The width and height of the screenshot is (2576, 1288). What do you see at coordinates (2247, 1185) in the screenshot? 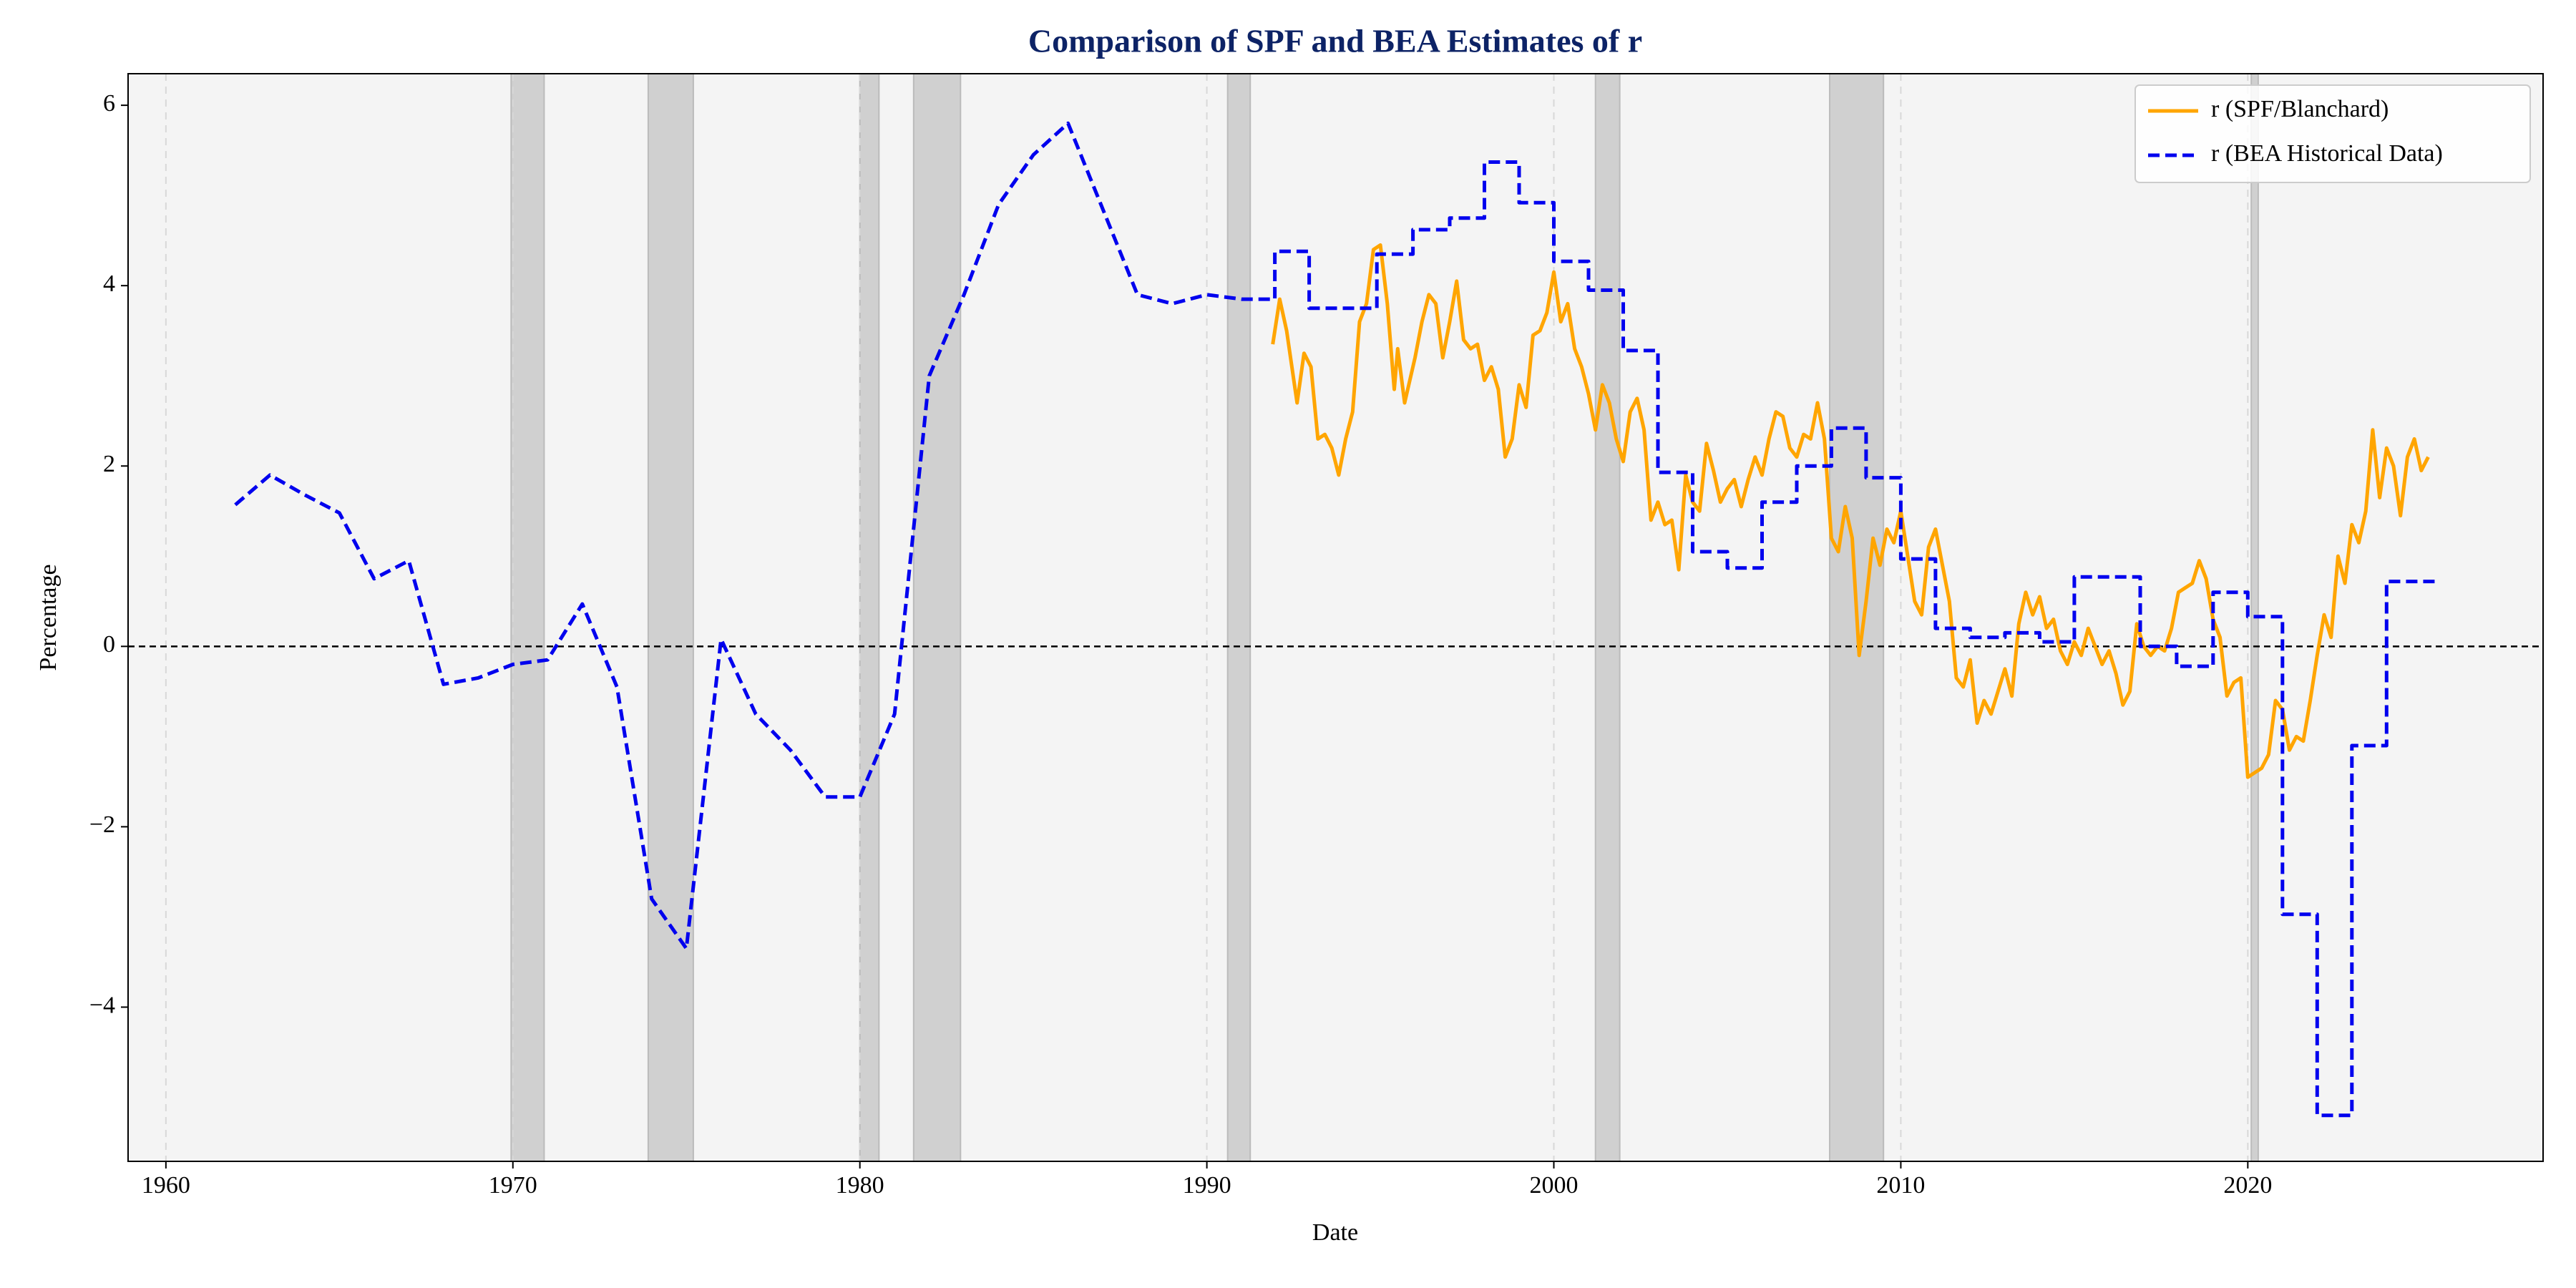
I see `x-tick-label: 2020` at bounding box center [2247, 1185].